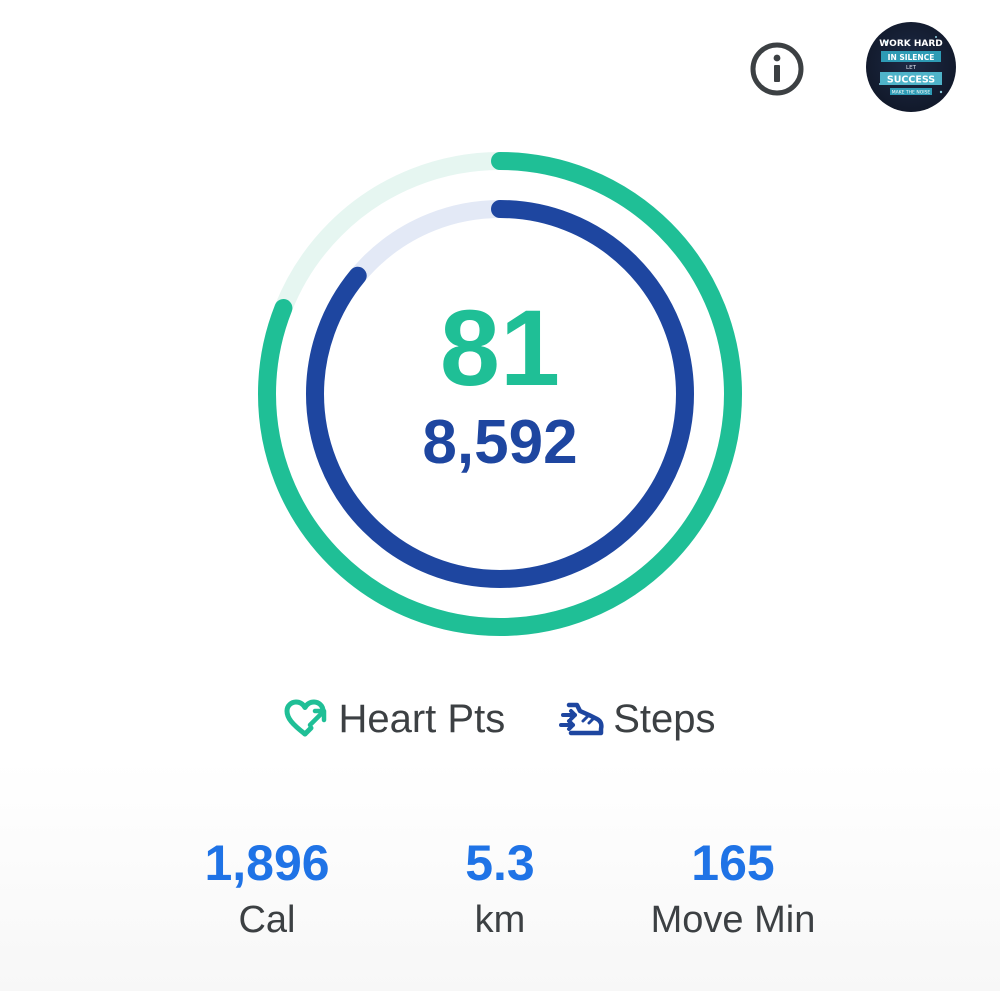 The width and height of the screenshot is (1000, 991). What do you see at coordinates (911, 57) in the screenshot?
I see `avatar-text-line2: IN SILENCE` at bounding box center [911, 57].